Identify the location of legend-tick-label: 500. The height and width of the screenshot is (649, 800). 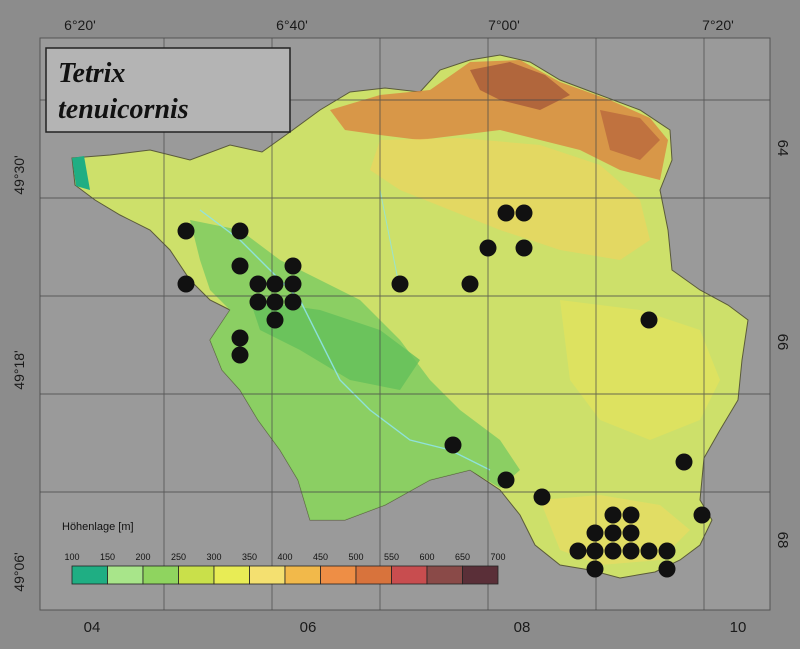
(355, 557).